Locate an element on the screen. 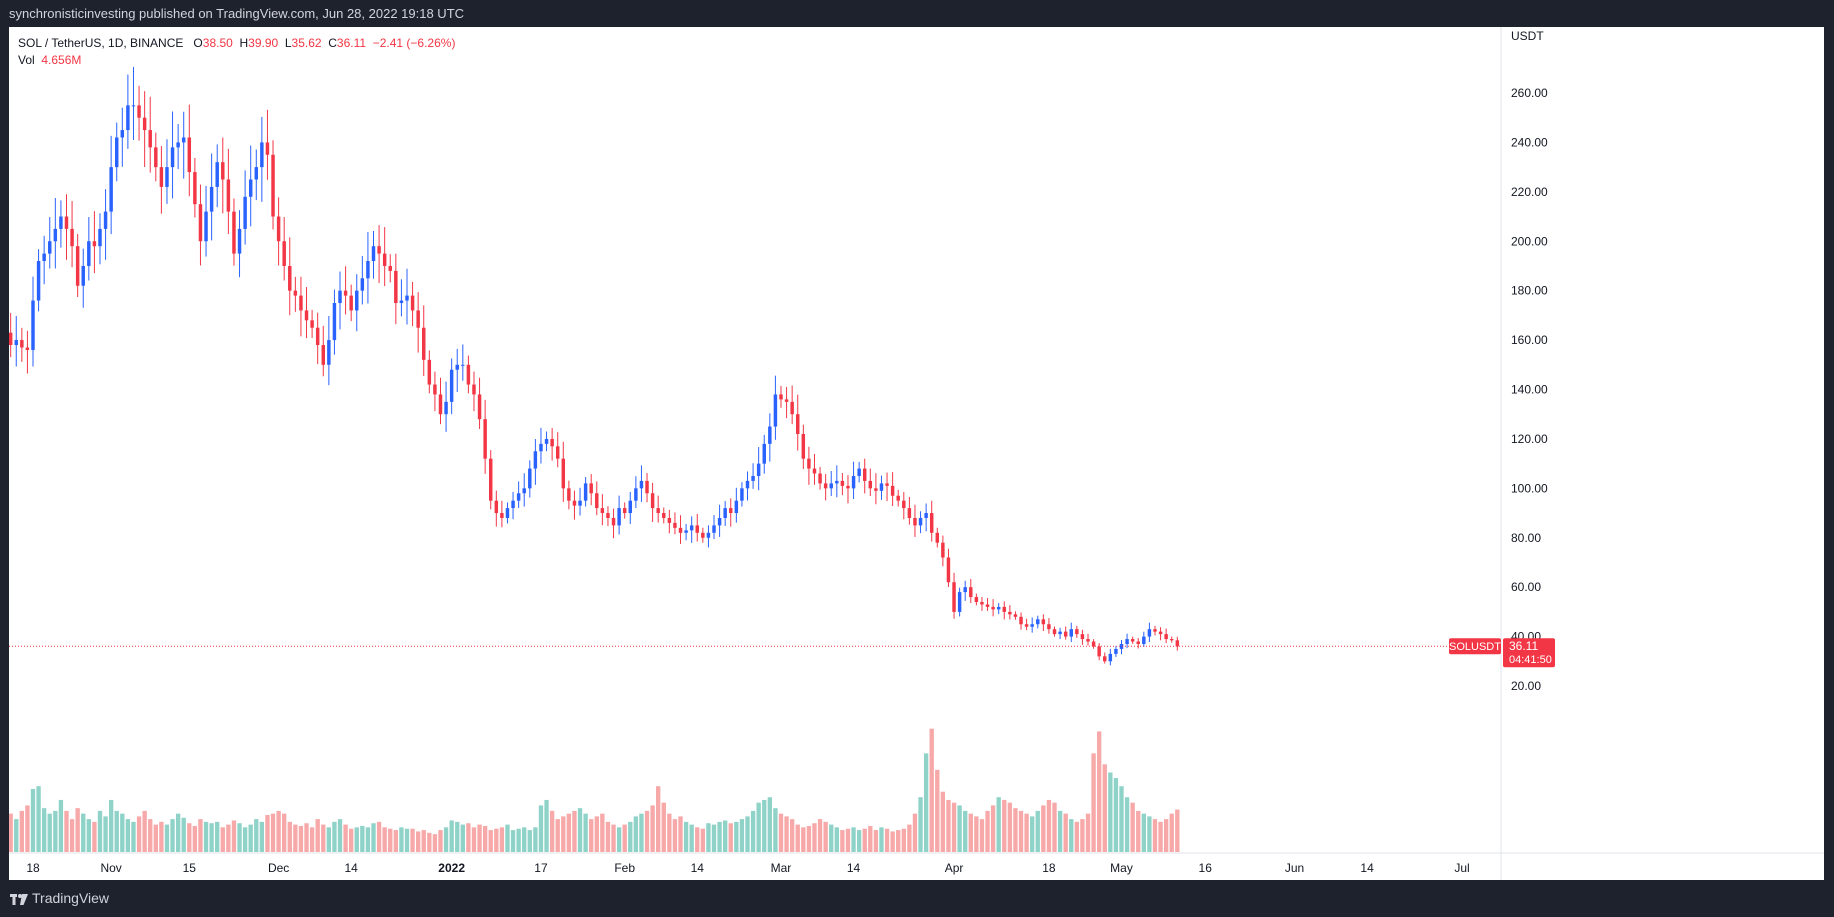 This screenshot has width=1834, height=917. tradingview-logo-icon is located at coordinates (19, 898).